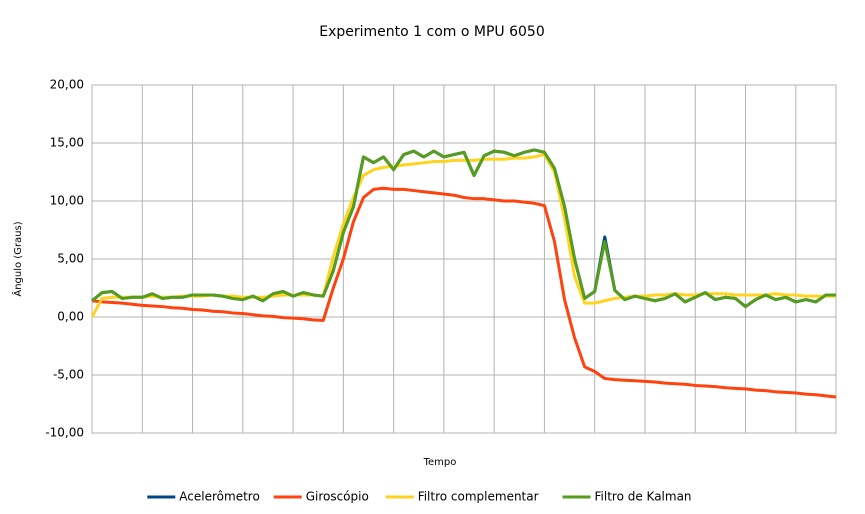 Image resolution: width=865 pixels, height=514 pixels. What do you see at coordinates (478, 497) in the screenshot?
I see `legend-label: Filtro complementar` at bounding box center [478, 497].